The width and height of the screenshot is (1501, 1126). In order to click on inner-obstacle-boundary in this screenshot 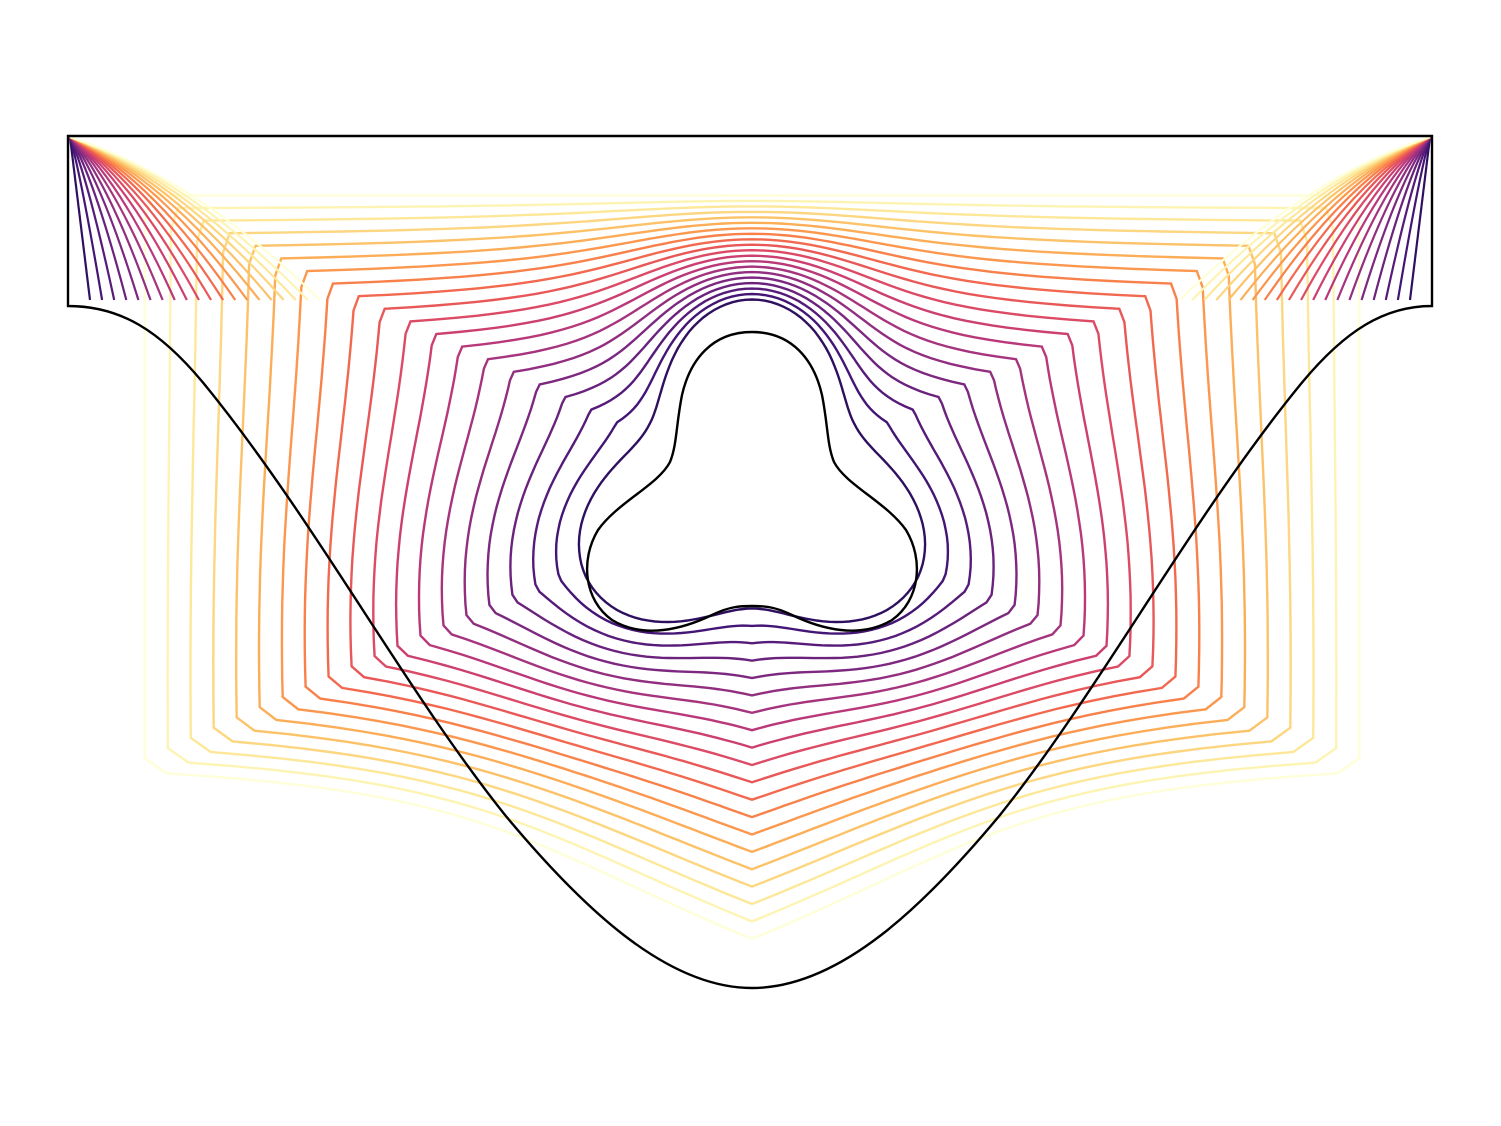, I will do `click(752, 481)`.